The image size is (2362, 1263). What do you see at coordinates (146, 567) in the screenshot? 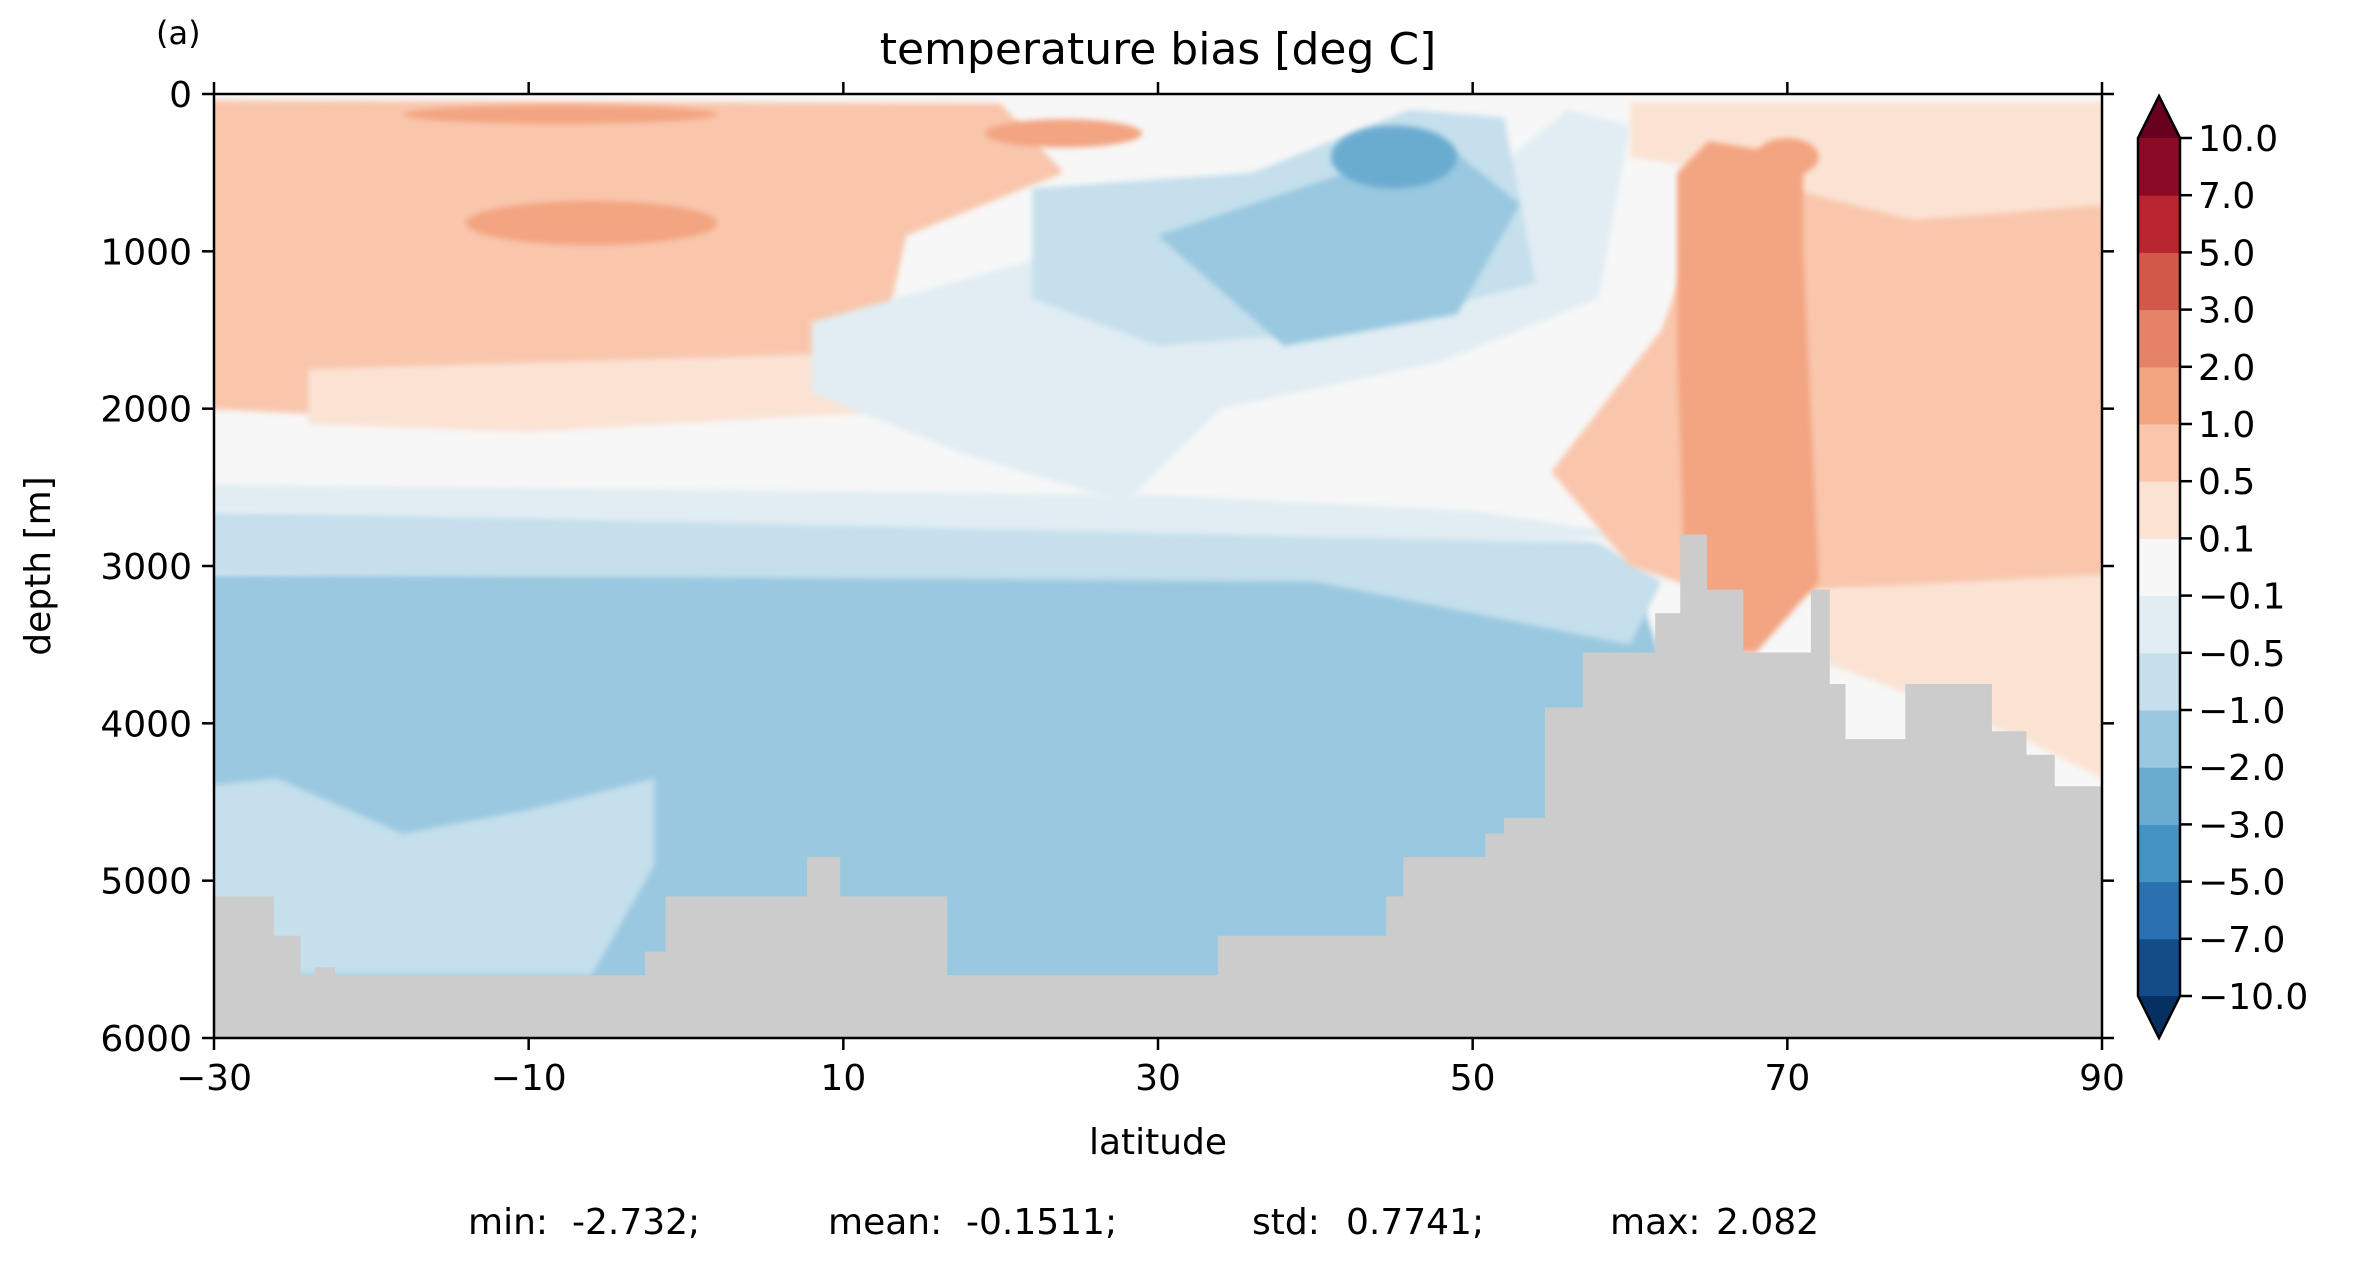
I see `y-tick-label: 3000` at bounding box center [146, 567].